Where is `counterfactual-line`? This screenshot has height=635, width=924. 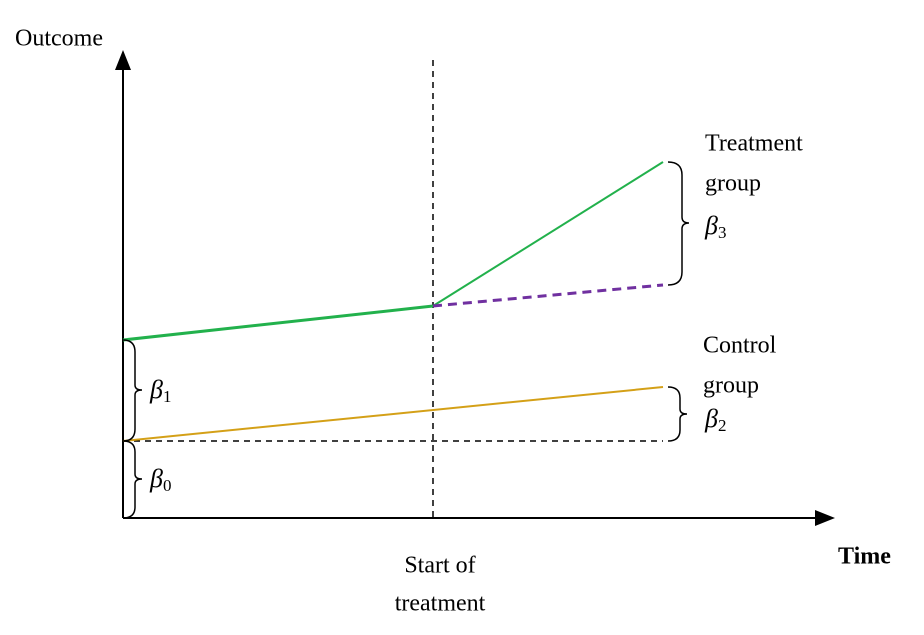 counterfactual-line is located at coordinates (548, 295).